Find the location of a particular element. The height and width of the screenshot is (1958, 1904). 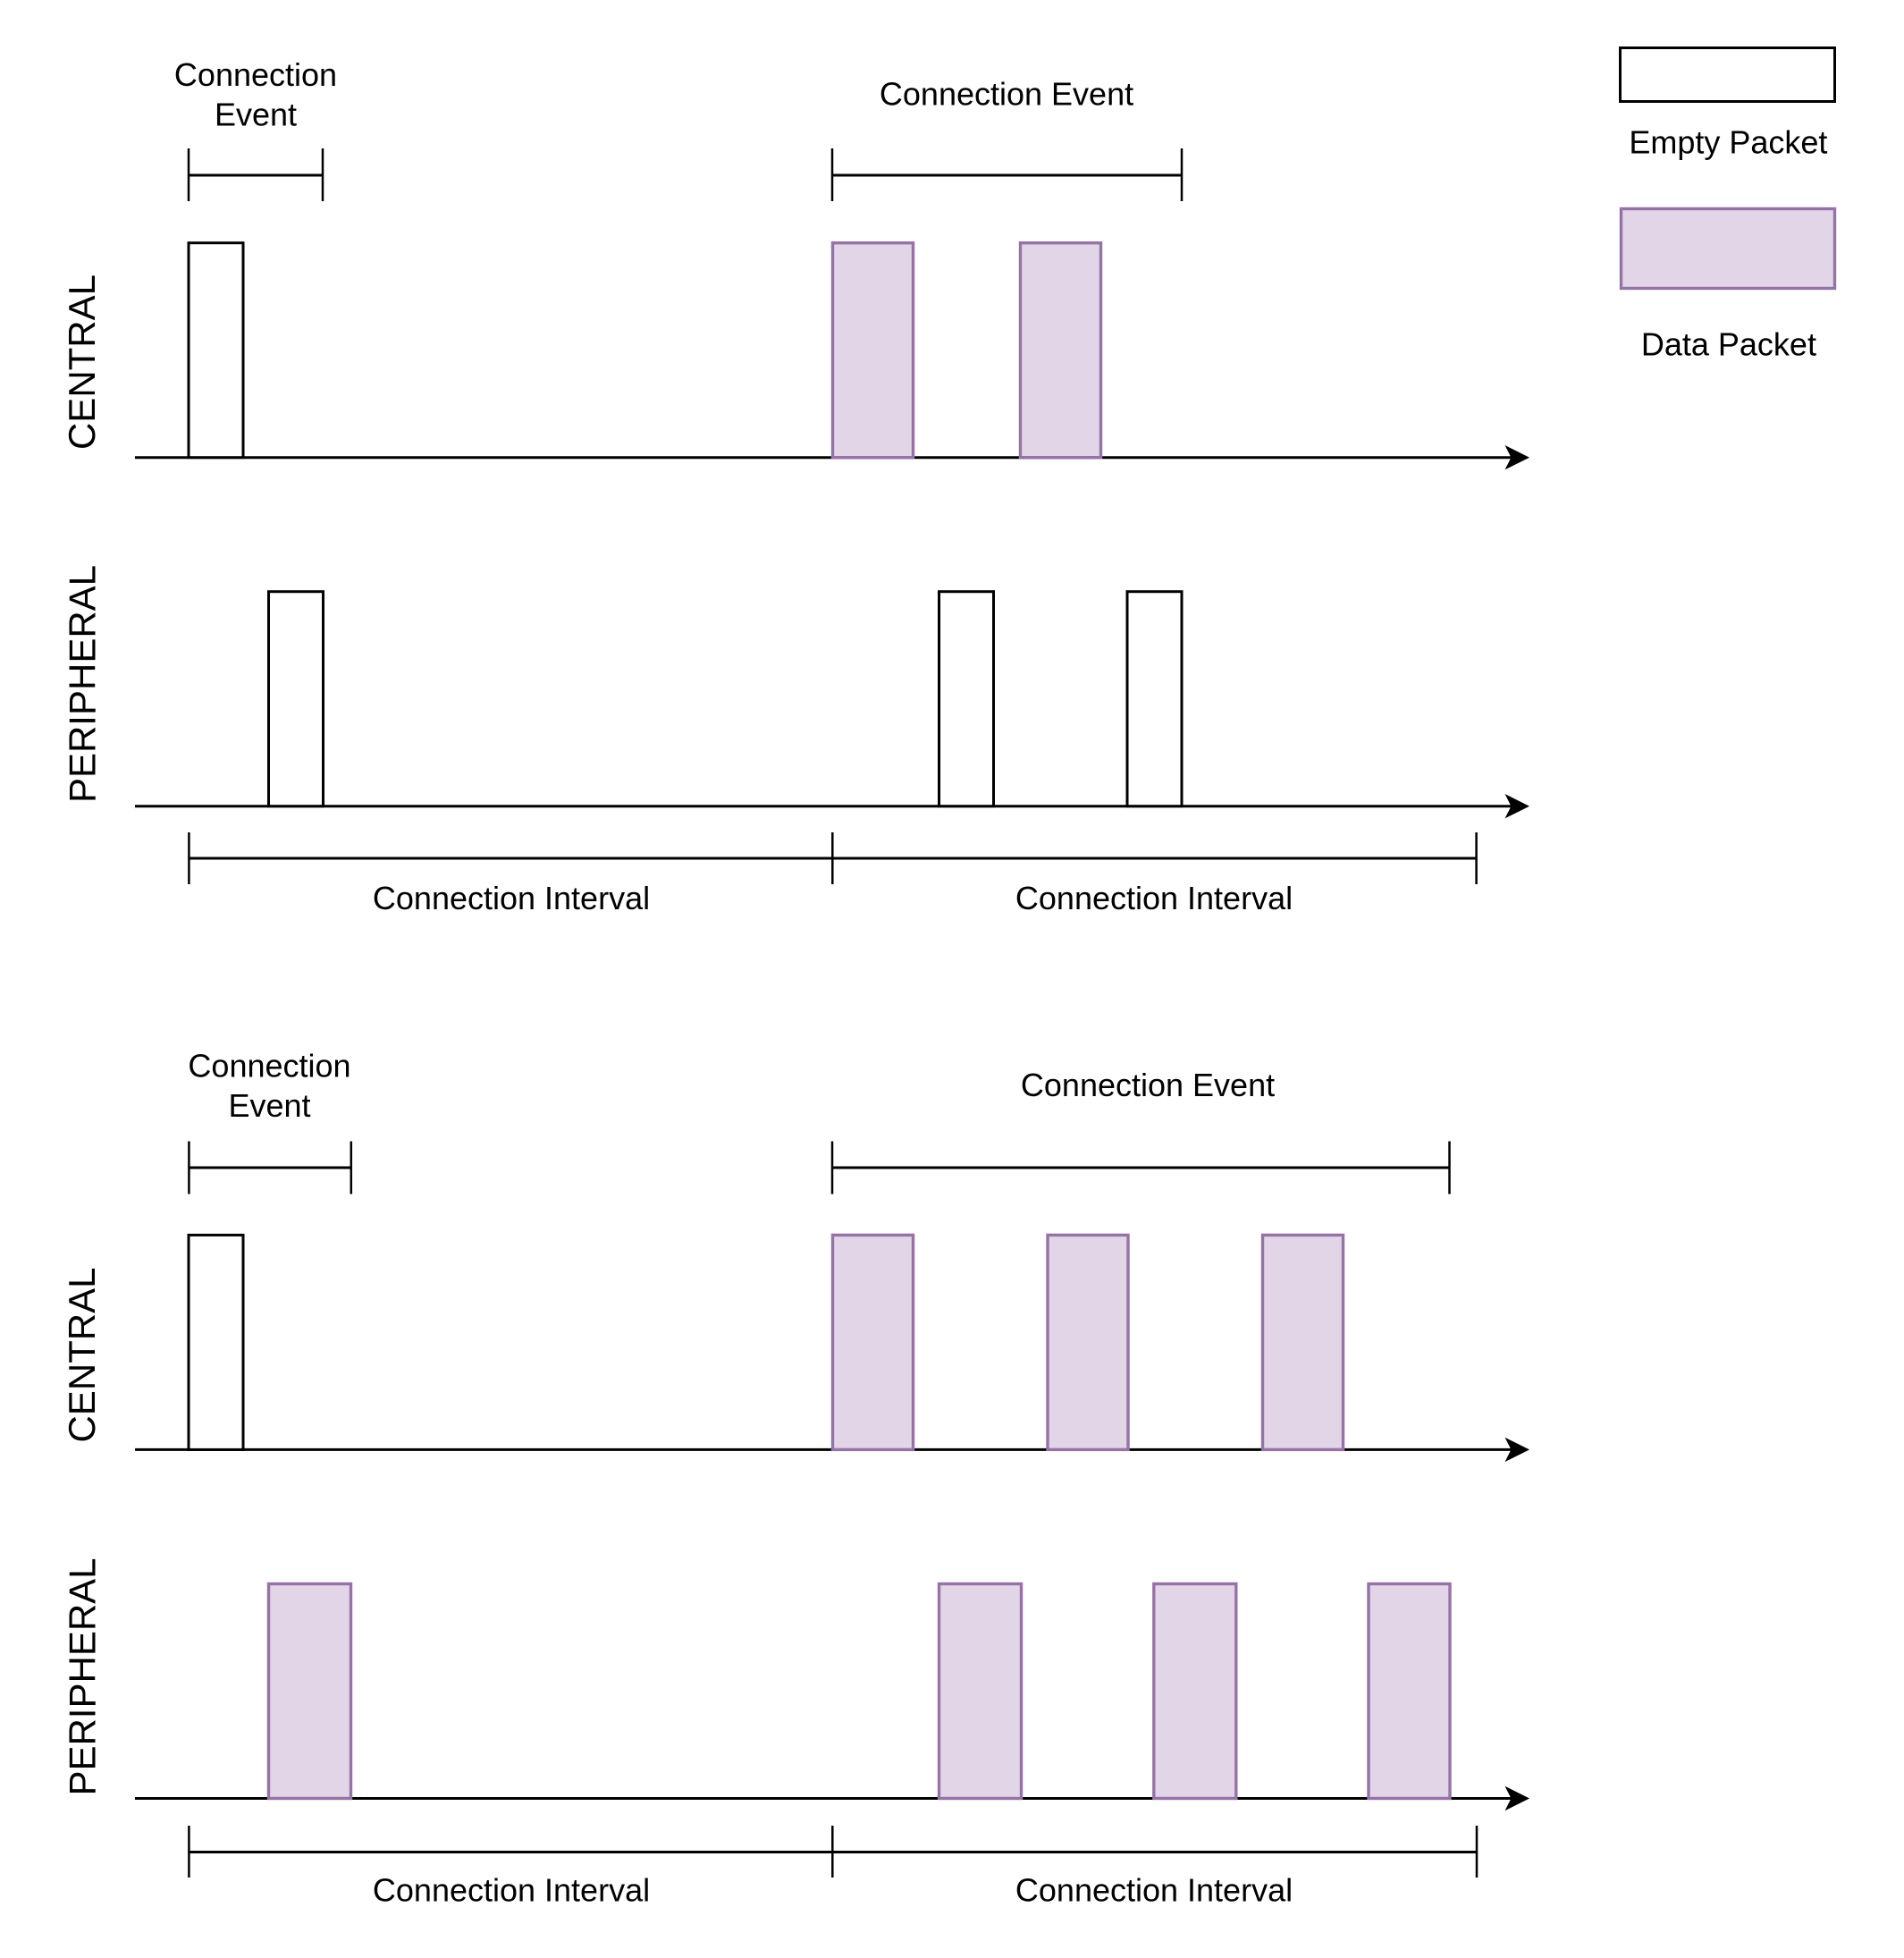

svg-text: Empty Packet is located at coordinates (1728, 143).